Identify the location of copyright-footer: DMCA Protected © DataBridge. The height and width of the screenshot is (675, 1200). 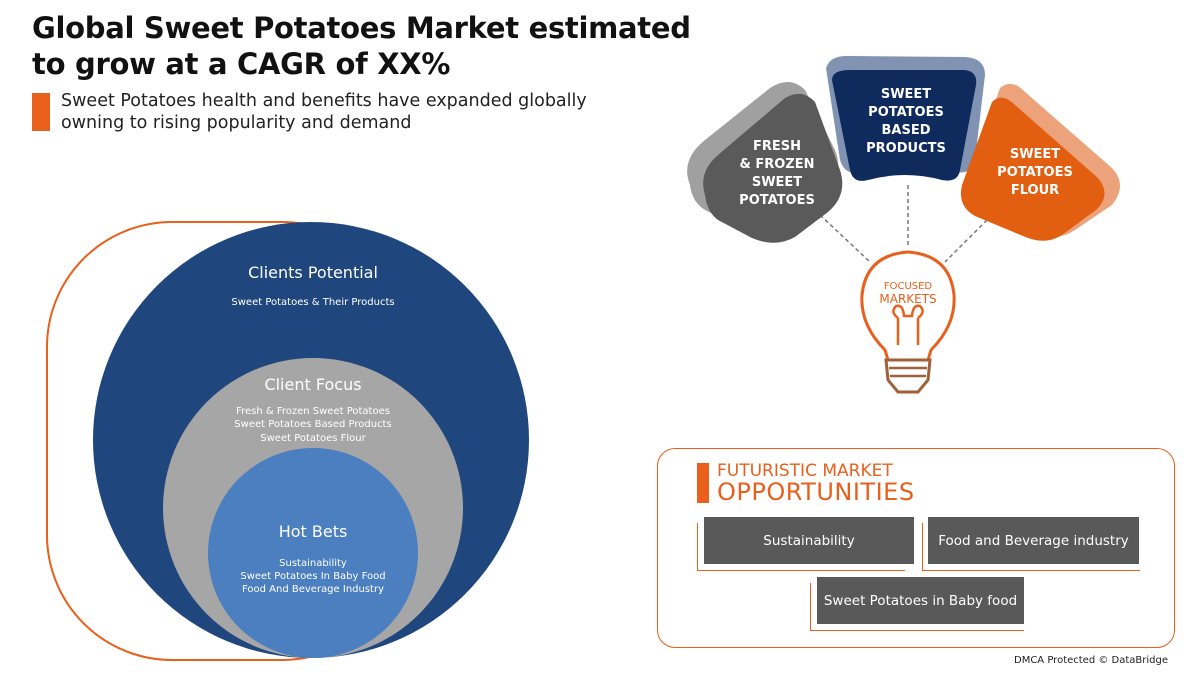
(1091, 660).